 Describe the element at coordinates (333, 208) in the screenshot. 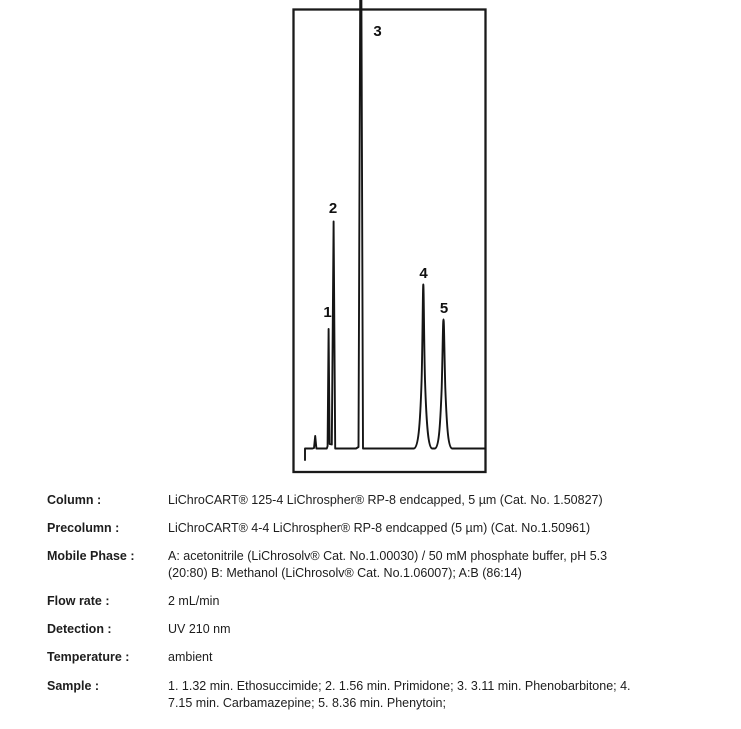

I see `peak-label-2: 2` at that location.